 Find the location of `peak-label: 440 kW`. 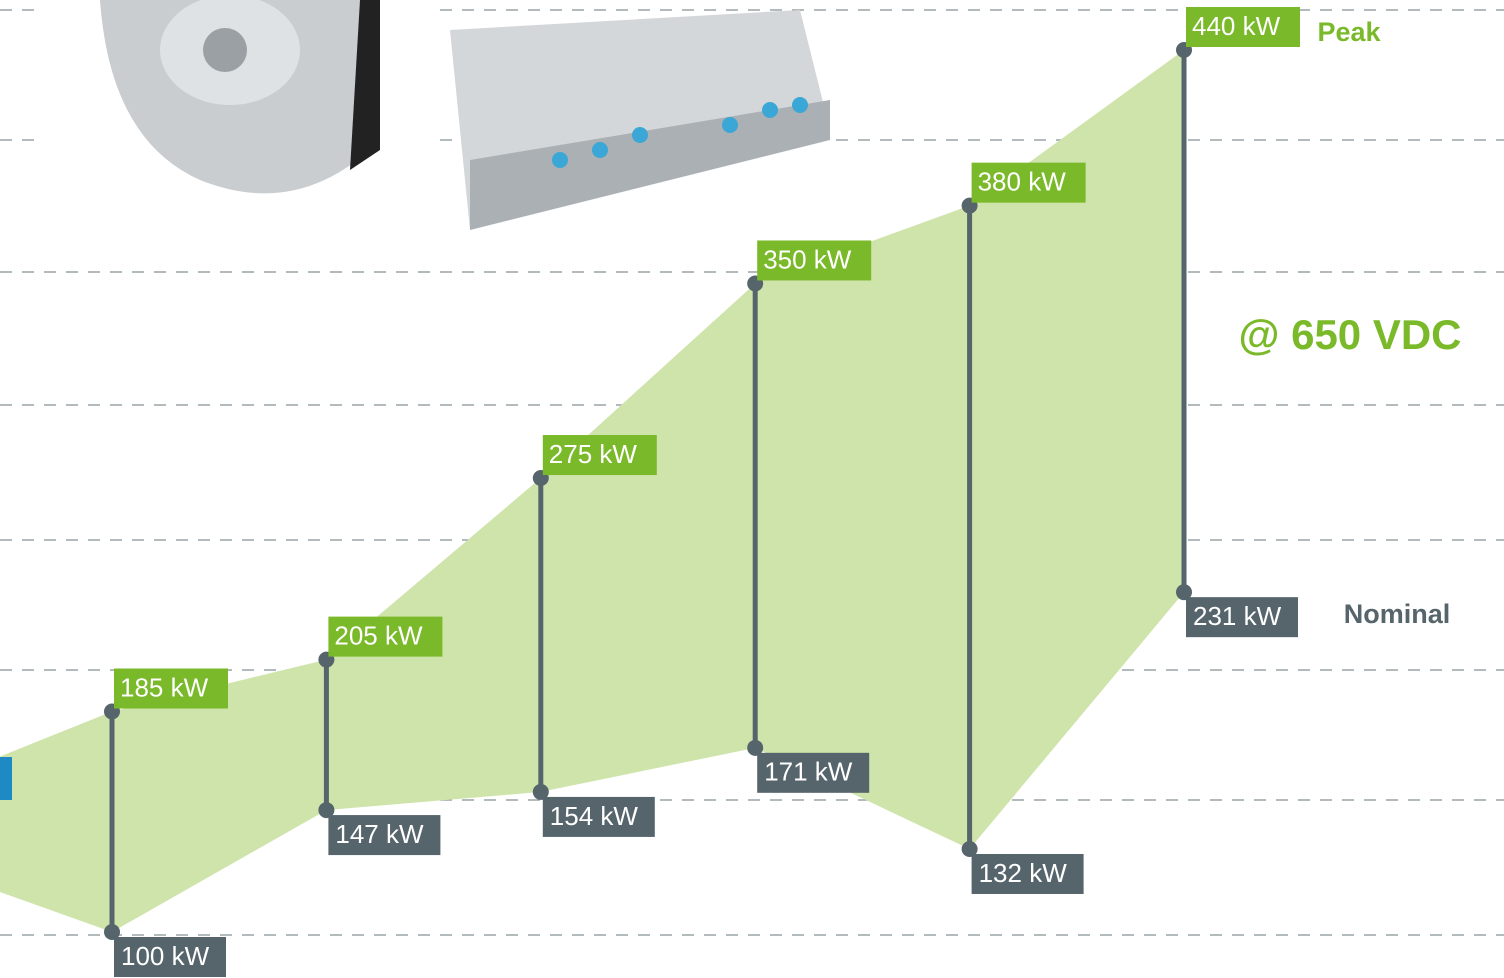

peak-label: 440 kW is located at coordinates (1236, 26).